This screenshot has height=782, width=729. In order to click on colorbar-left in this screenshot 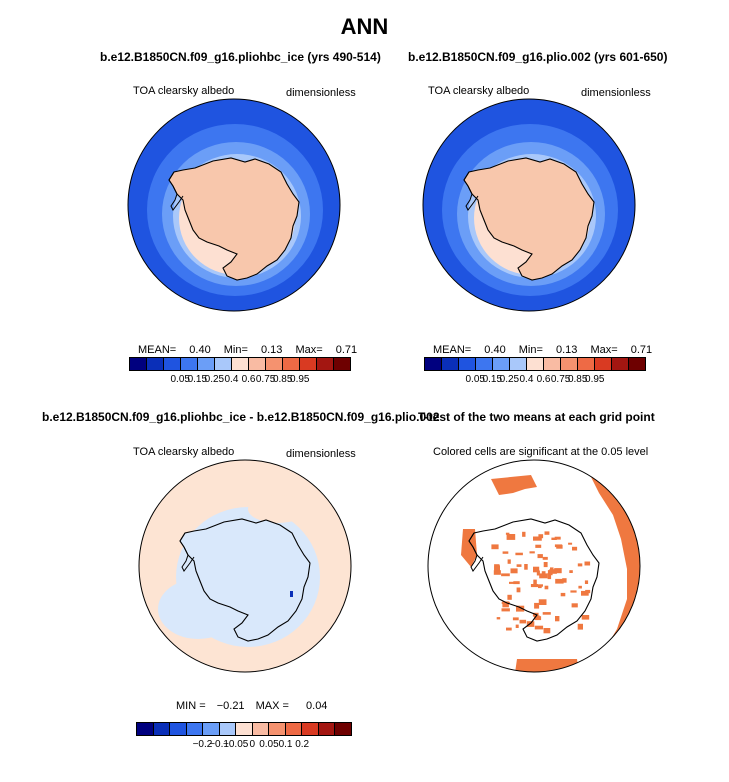, I will do `click(240, 364)`.